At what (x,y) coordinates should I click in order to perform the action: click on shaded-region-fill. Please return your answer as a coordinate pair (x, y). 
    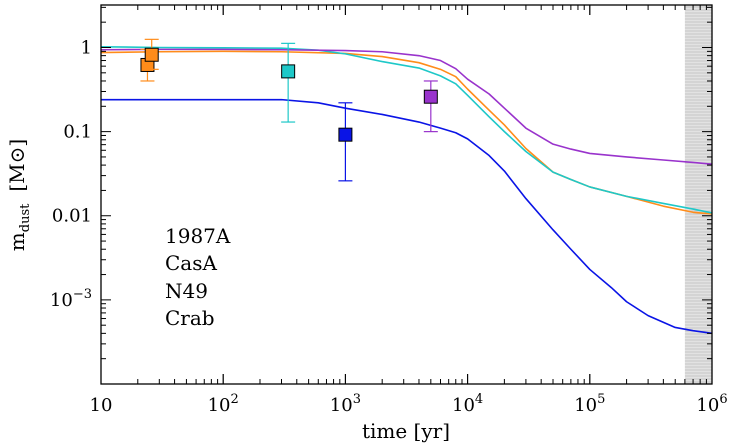
    Looking at the image, I should click on (698, 194).